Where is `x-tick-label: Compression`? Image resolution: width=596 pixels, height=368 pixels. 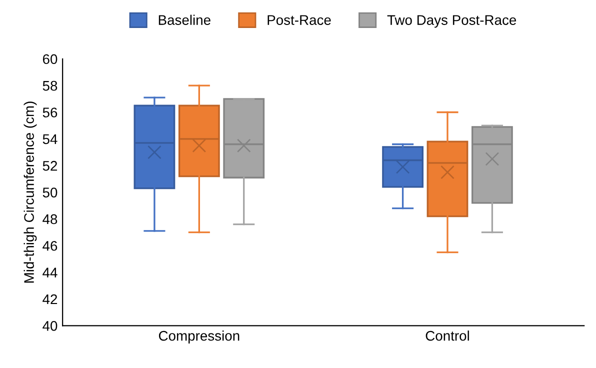 x-tick-label: Compression is located at coordinates (199, 337).